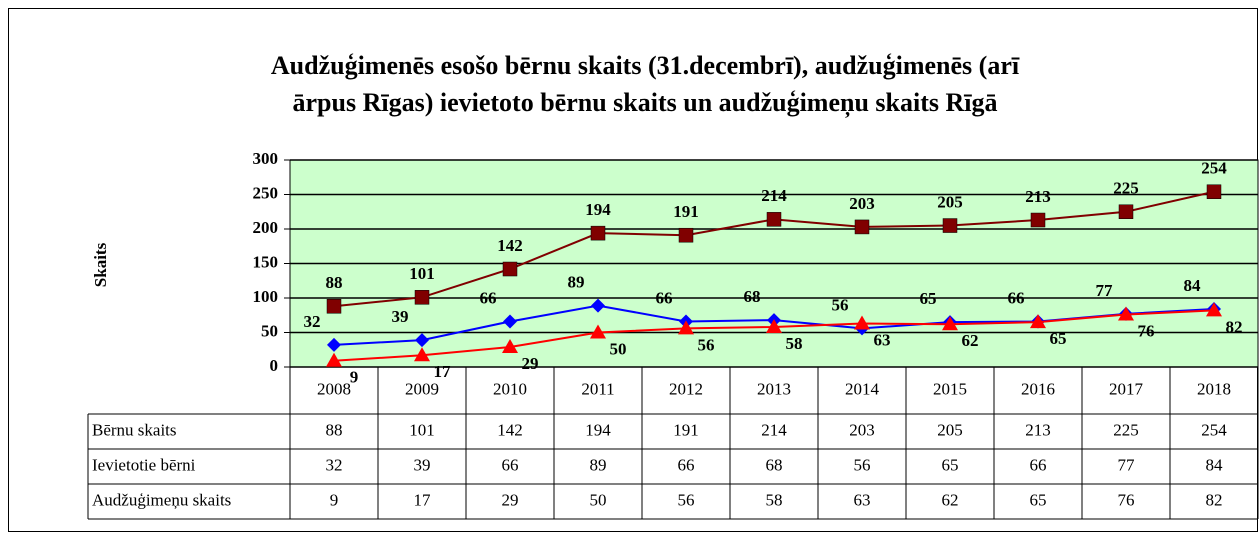 Image resolution: width=1259 pixels, height=533 pixels. I want to click on table-cell: 32, so click(334, 464).